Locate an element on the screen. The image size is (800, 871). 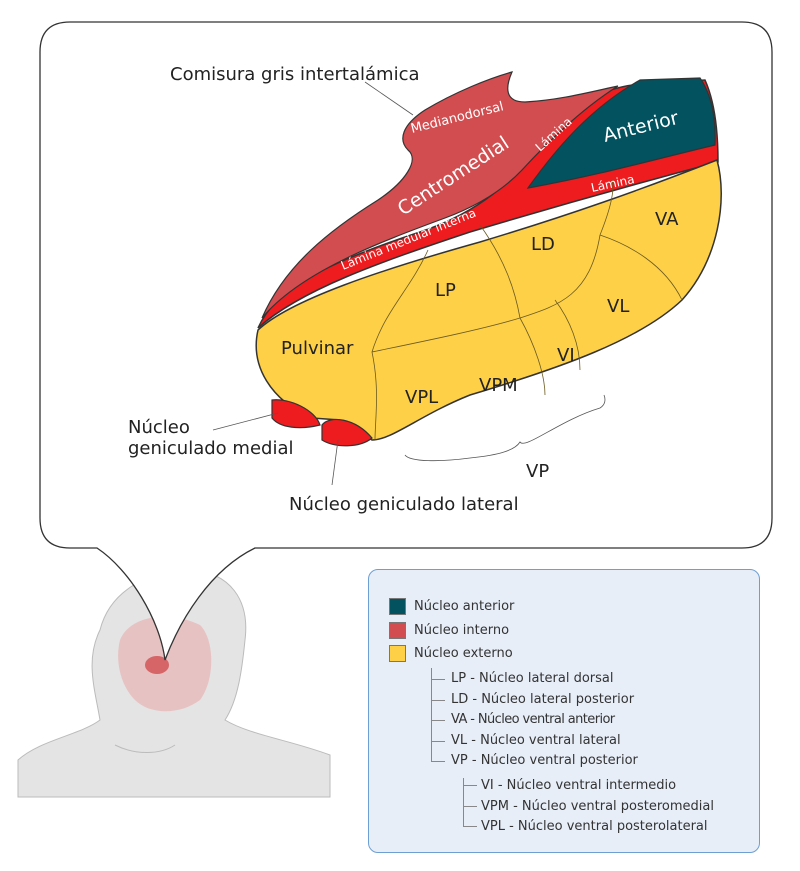
legend-sub-item: LP - Núcleo lateral dorsal is located at coordinates (532, 678).